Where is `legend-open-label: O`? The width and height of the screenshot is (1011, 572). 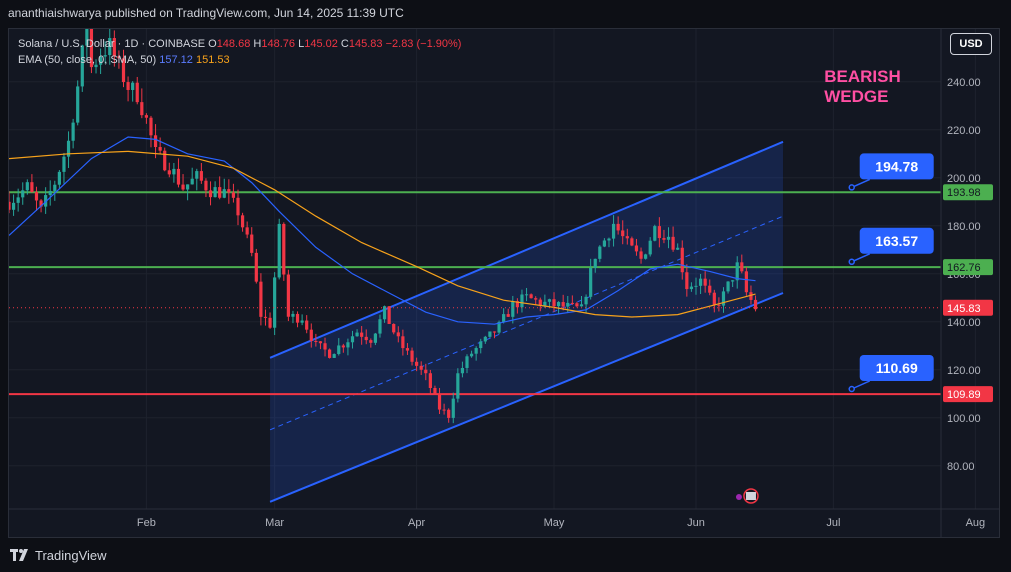 legend-open-label: O is located at coordinates (212, 44).